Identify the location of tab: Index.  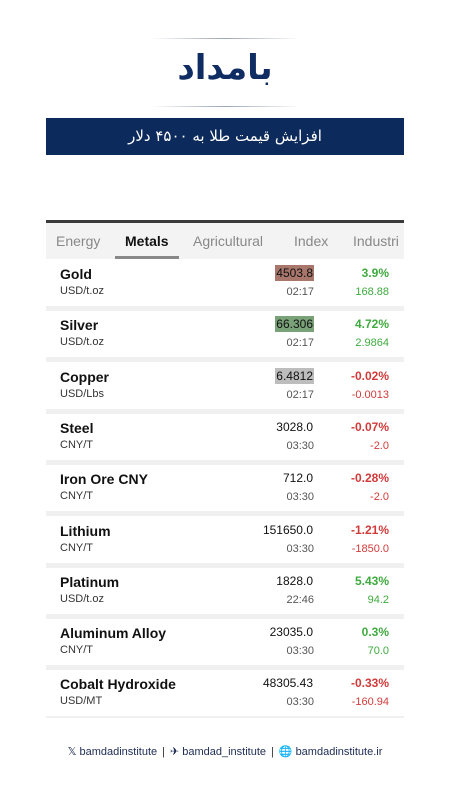
(311, 241).